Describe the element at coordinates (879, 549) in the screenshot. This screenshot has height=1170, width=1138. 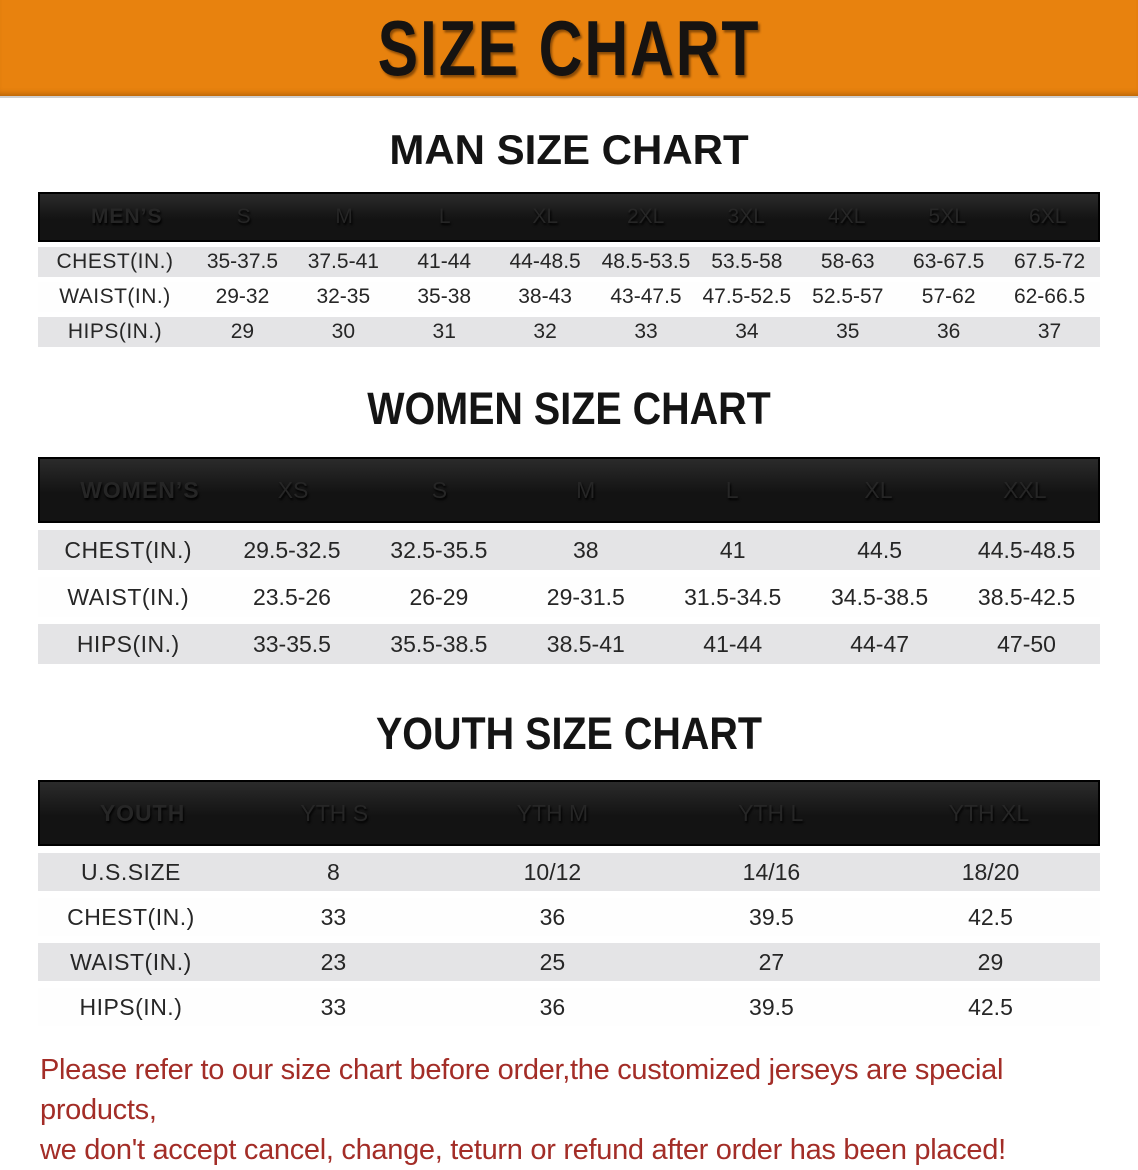
I see `cell-value: 44.5` at that location.